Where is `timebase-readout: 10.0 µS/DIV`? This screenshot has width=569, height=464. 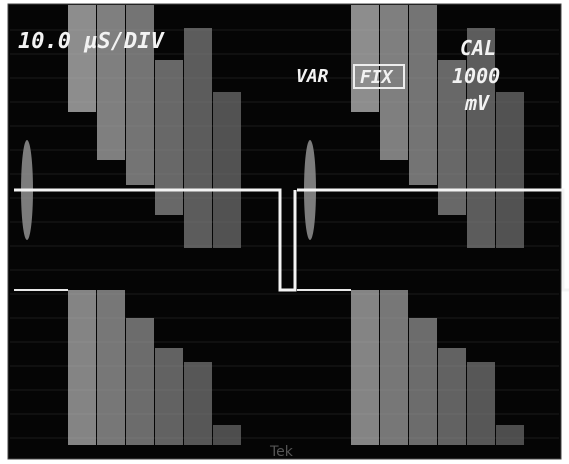 timebase-readout: 10.0 µS/DIV is located at coordinates (91, 41).